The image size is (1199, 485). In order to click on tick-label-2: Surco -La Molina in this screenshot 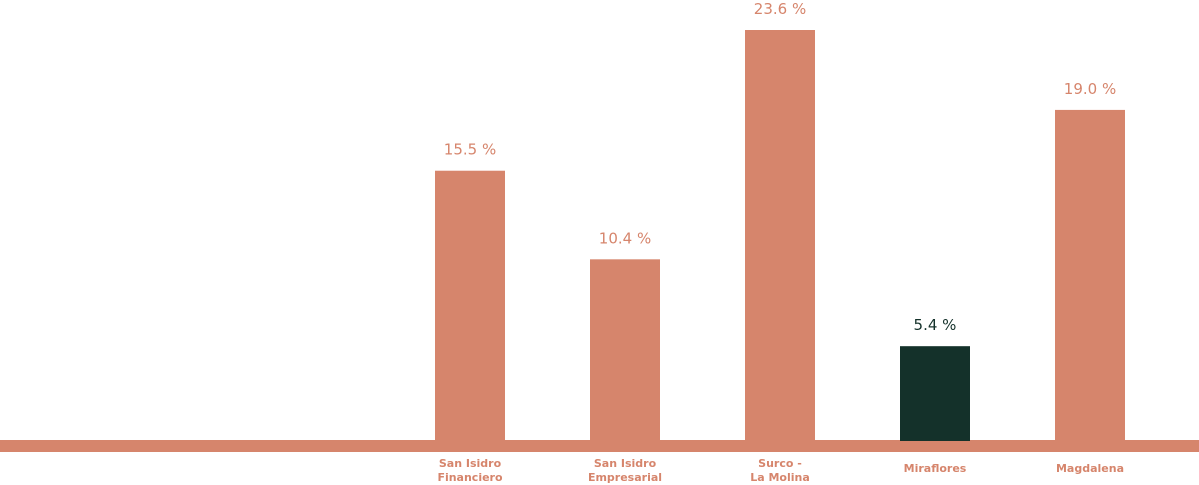, I will do `click(780, 470)`.